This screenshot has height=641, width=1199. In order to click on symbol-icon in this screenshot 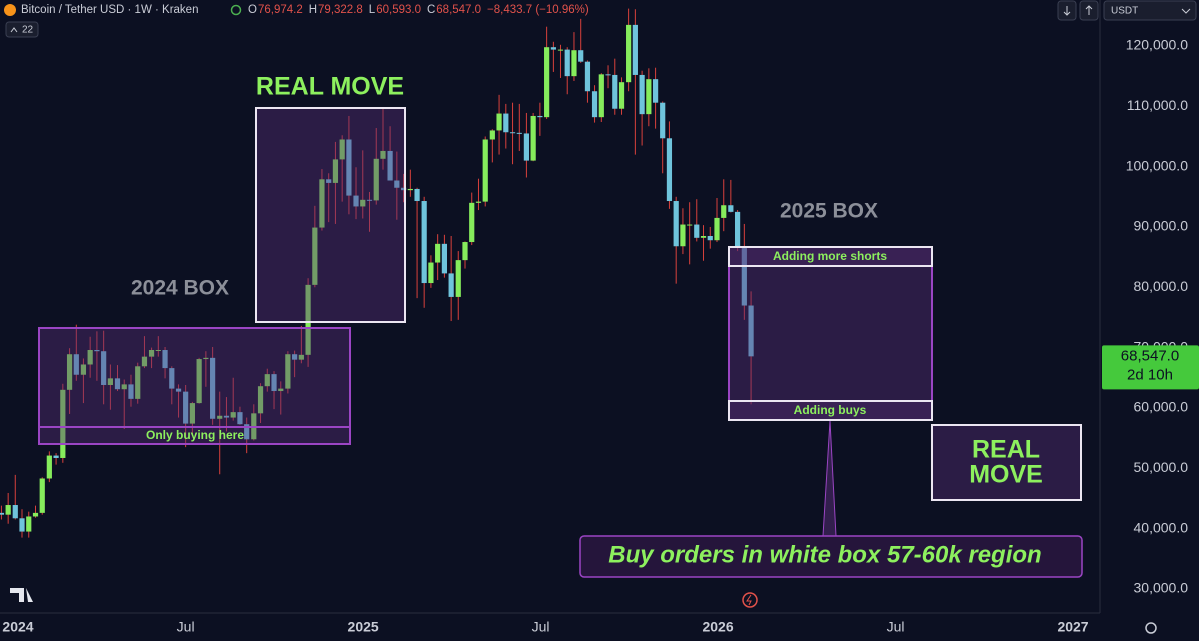, I will do `click(10, 10)`.